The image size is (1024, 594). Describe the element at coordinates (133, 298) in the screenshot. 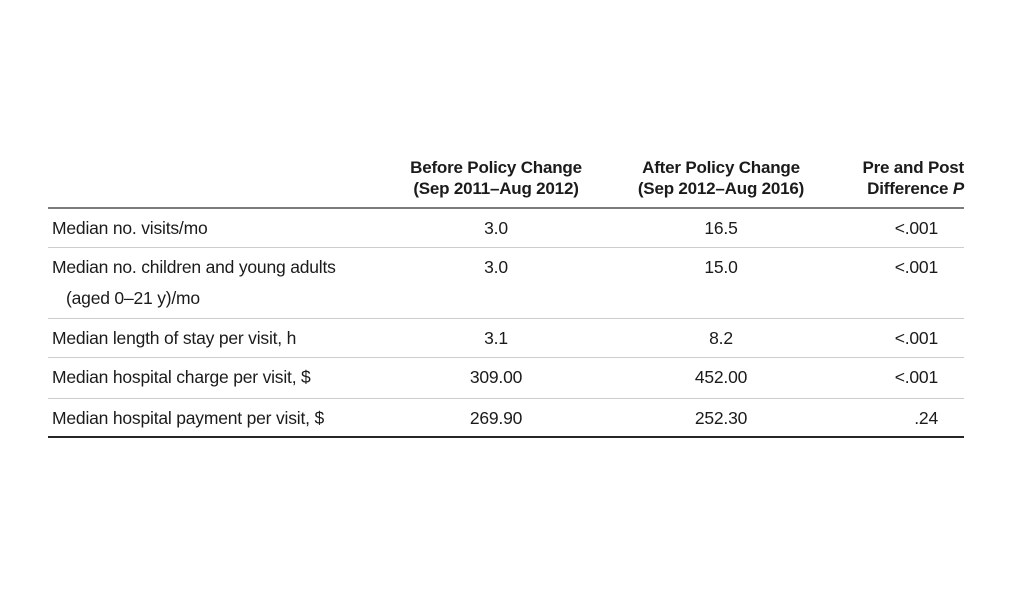

I see `row-label-line2: (aged 0–21 y)/mo` at that location.